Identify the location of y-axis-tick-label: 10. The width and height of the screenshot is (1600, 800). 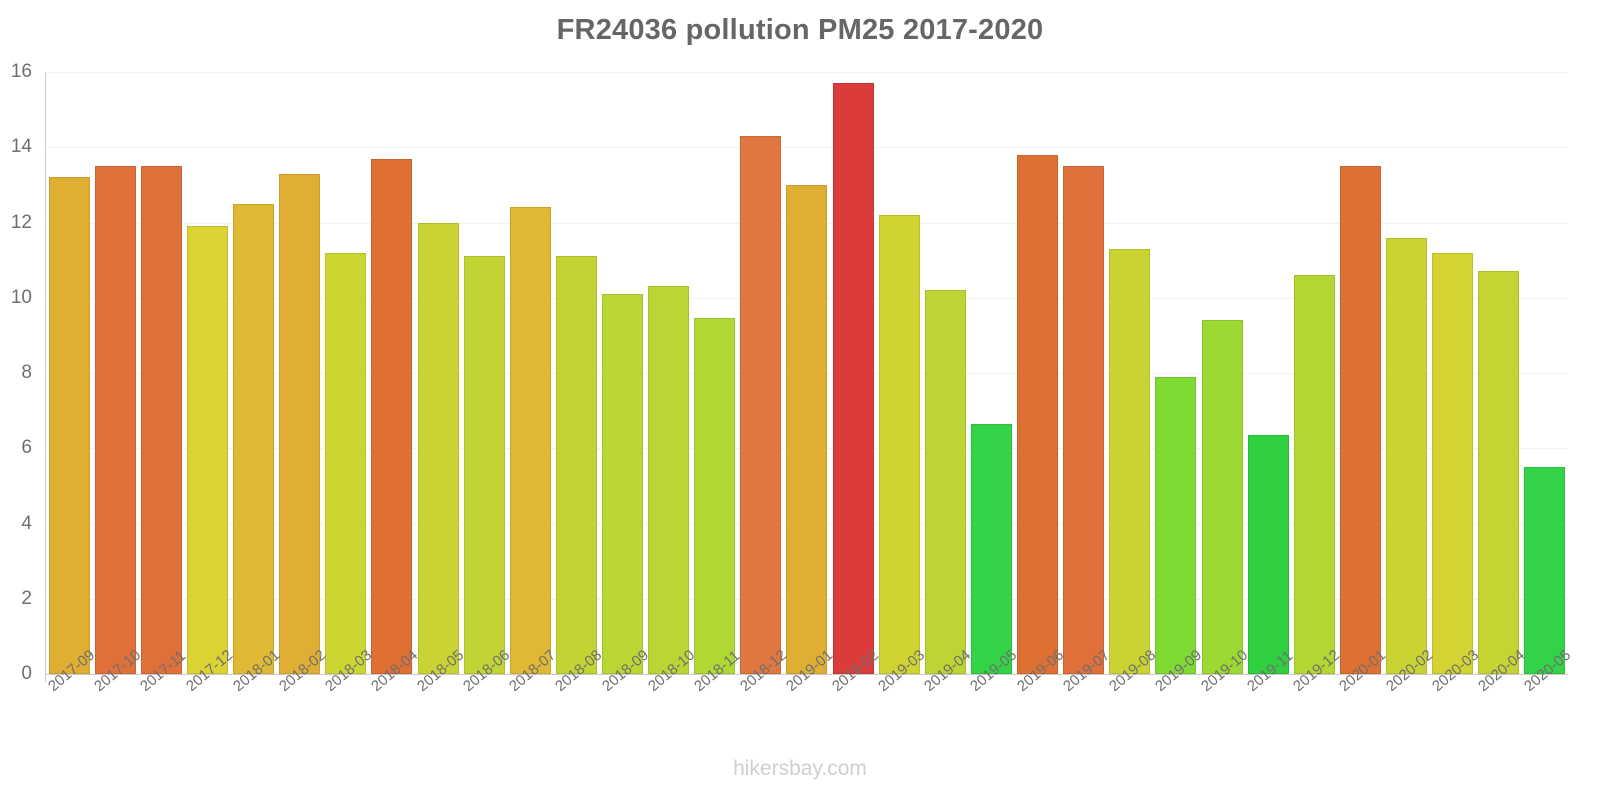
(21, 297).